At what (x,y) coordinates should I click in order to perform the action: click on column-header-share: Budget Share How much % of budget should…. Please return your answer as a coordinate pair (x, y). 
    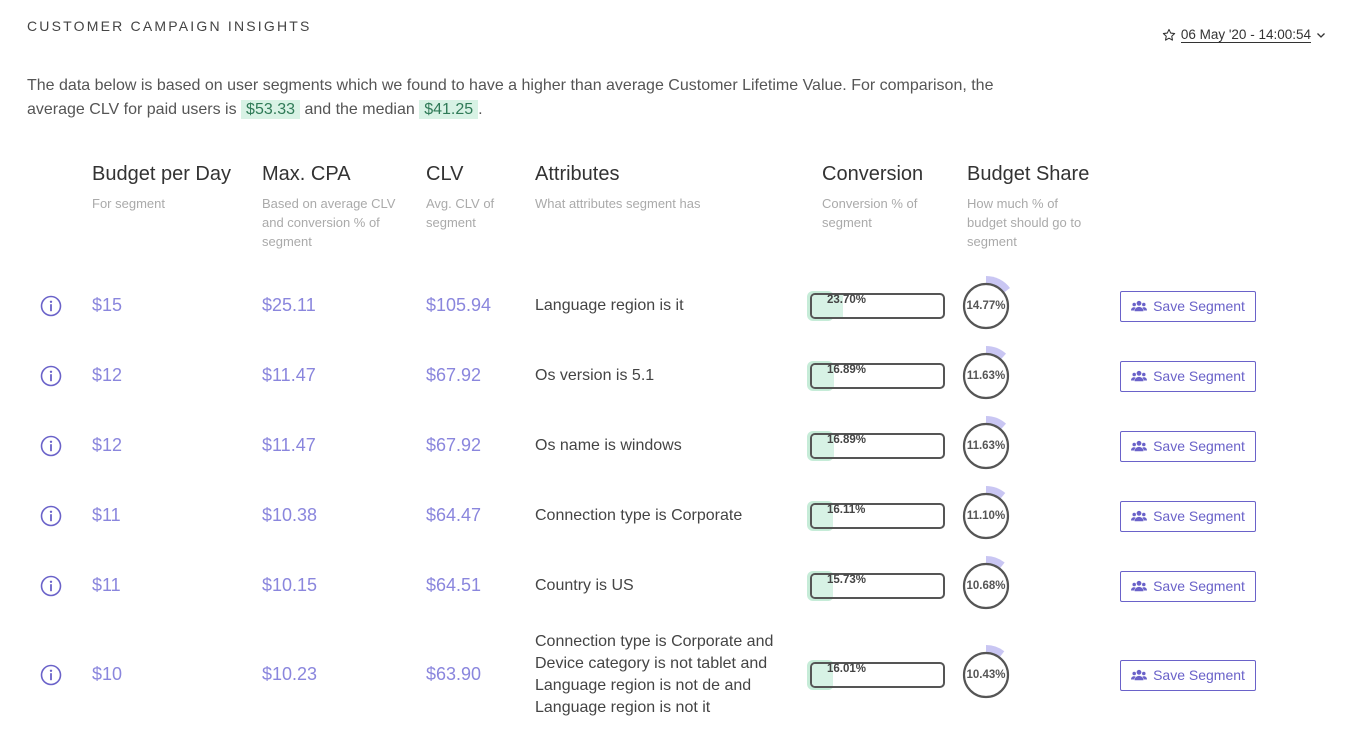
    Looking at the image, I should click on (1032, 207).